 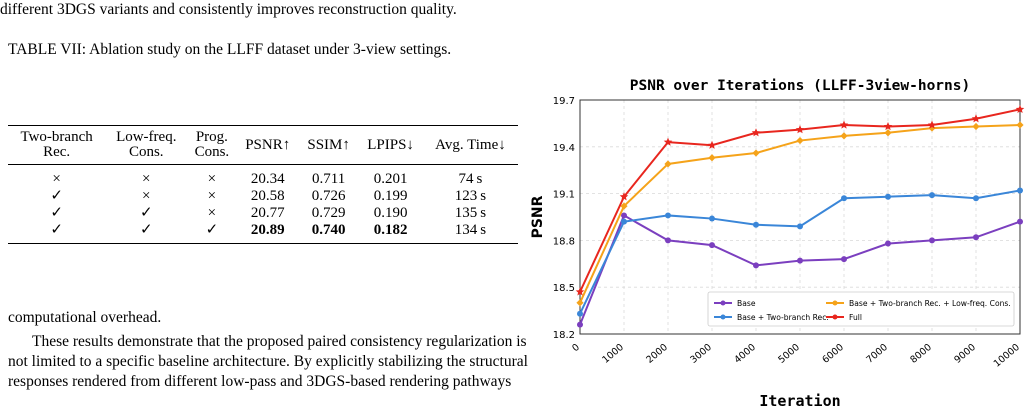 I want to click on table-cell: 0.729, so click(x=328, y=213).